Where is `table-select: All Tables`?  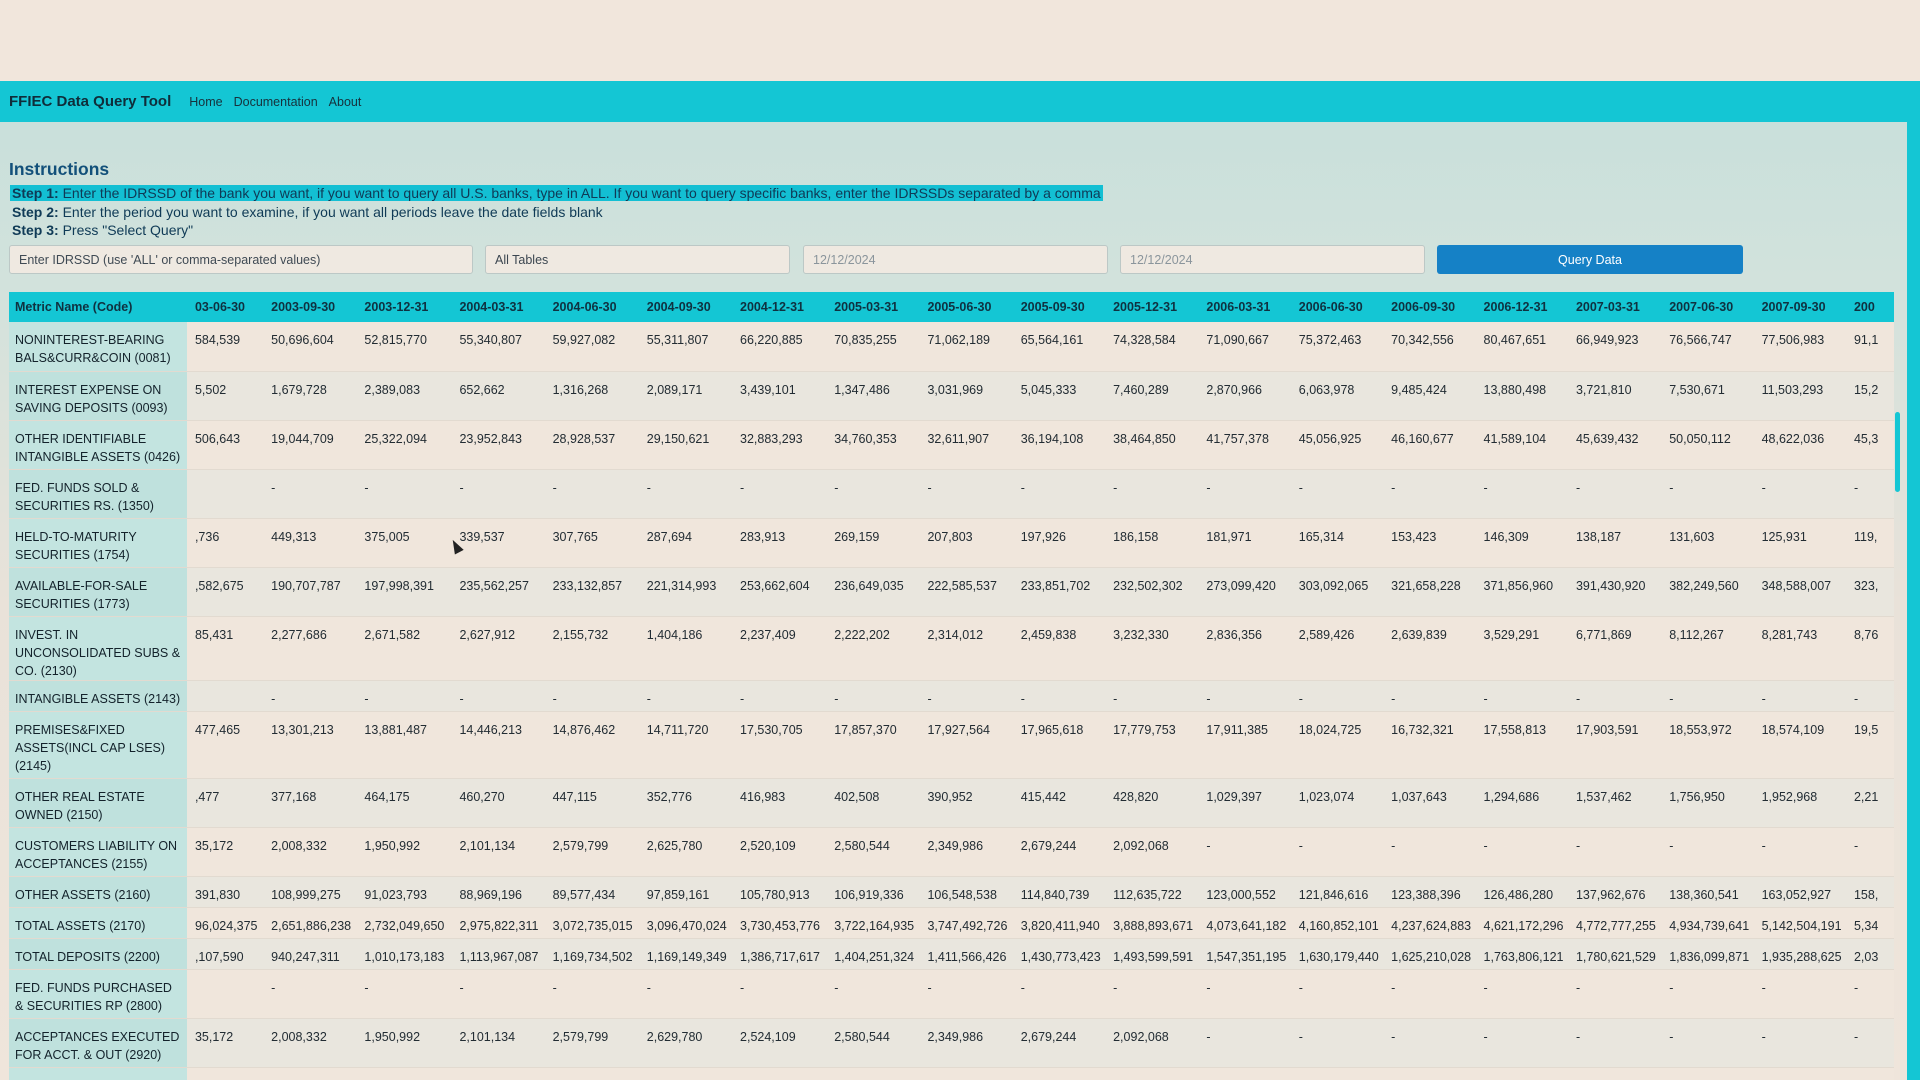 table-select: All Tables is located at coordinates (637, 259).